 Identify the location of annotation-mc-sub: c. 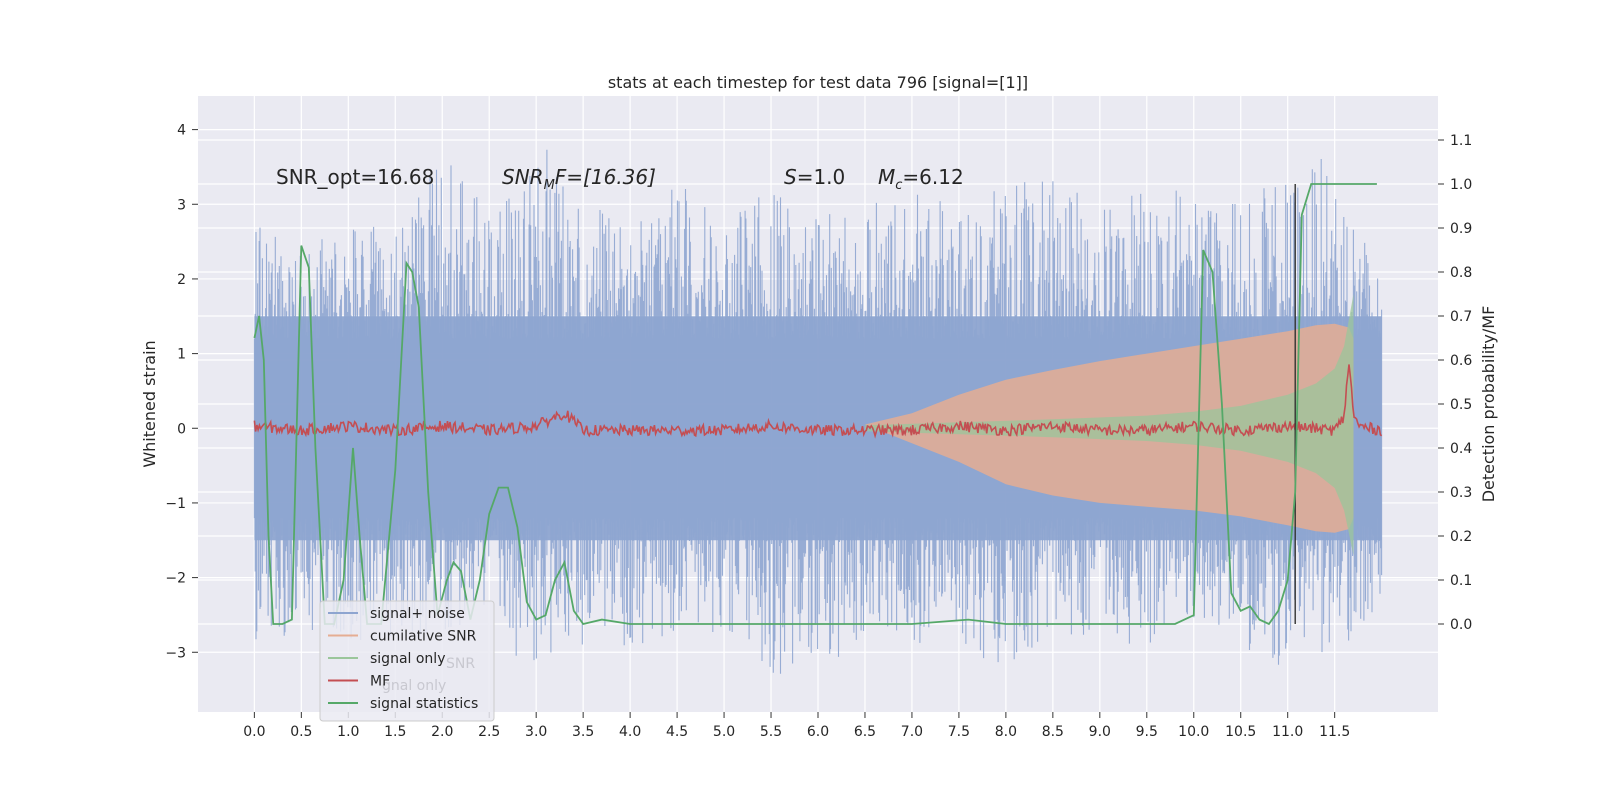
(898, 185).